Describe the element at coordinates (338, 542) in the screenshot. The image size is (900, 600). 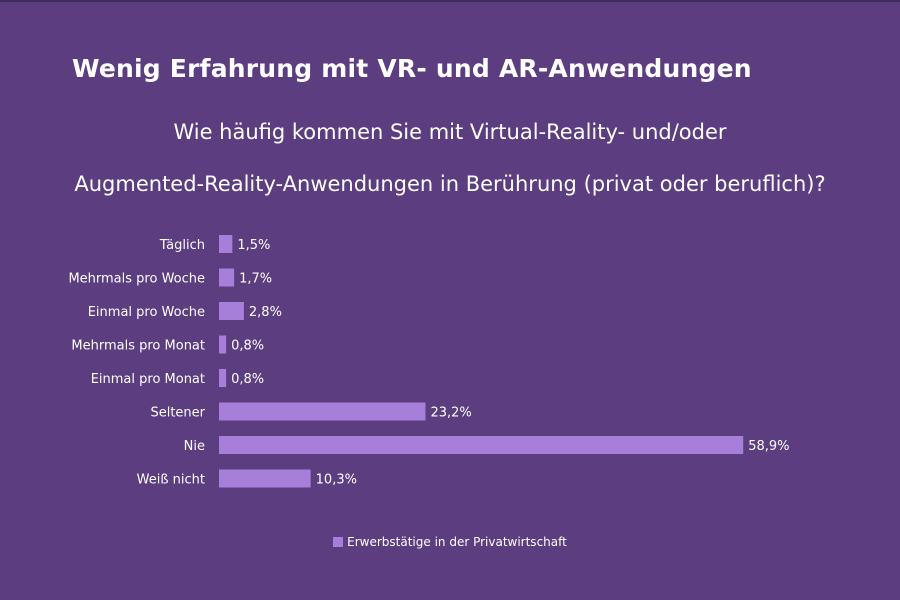
I see `legend-swatch` at that location.